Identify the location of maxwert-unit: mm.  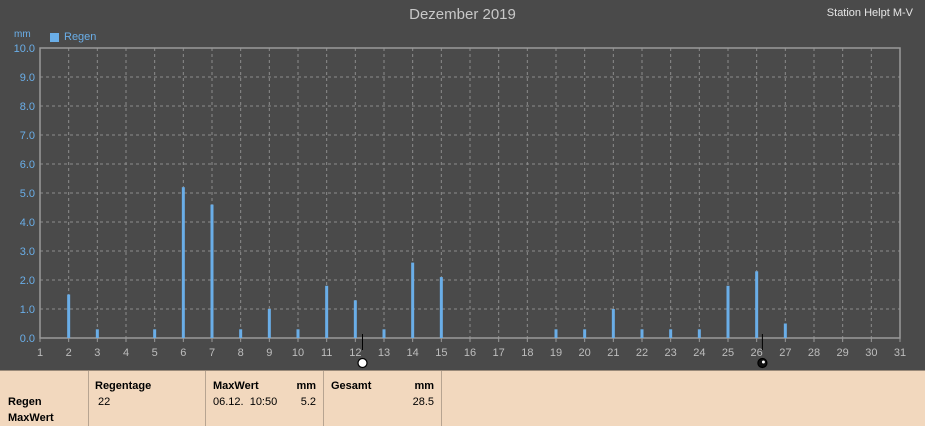
(306, 386).